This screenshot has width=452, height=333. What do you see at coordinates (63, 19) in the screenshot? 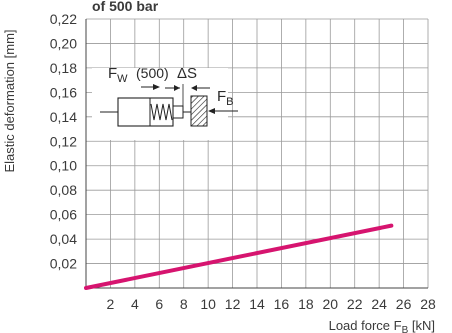
I see `y-tick-label: 0,22` at bounding box center [63, 19].